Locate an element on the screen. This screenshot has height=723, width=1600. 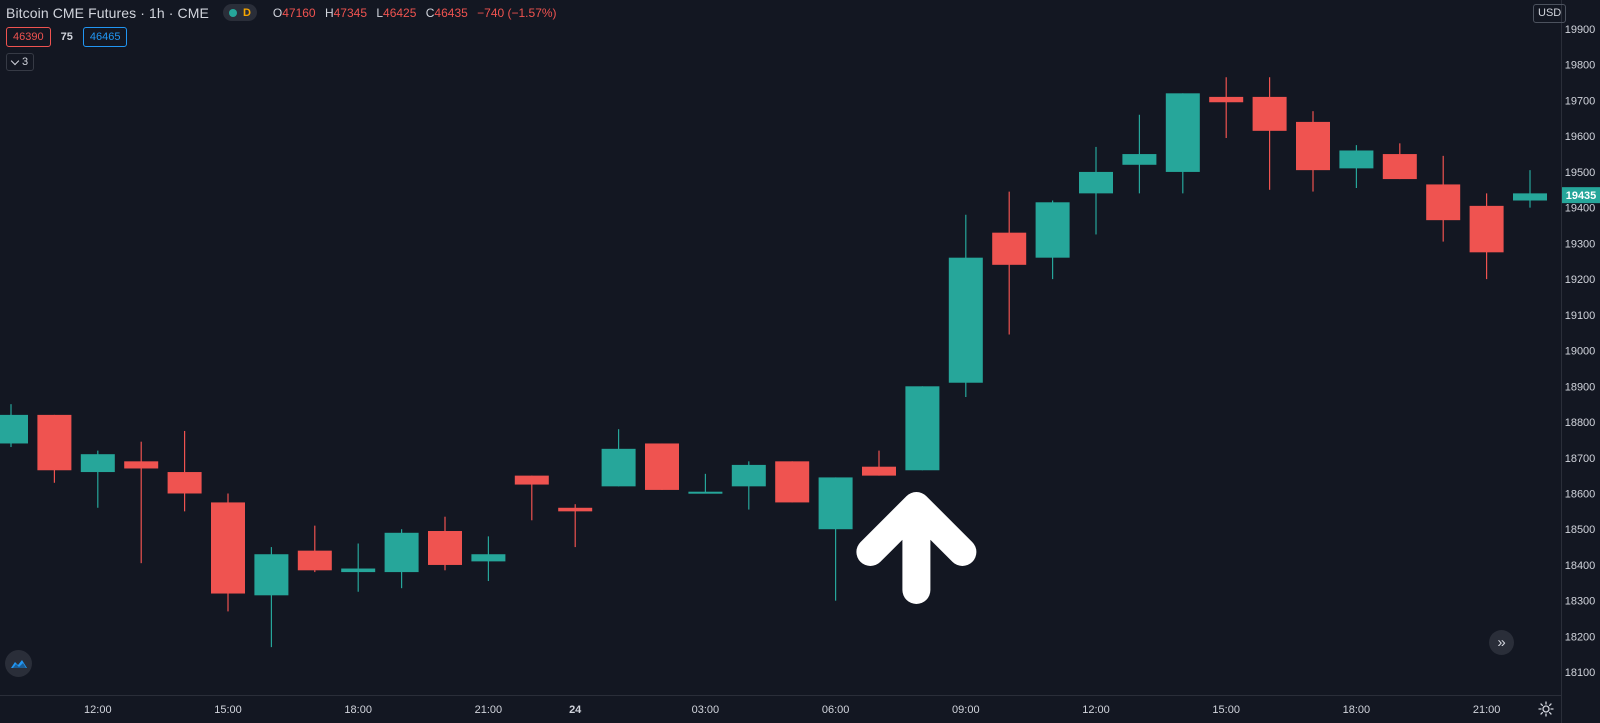
time-tick-label: 03:00 is located at coordinates (706, 710).